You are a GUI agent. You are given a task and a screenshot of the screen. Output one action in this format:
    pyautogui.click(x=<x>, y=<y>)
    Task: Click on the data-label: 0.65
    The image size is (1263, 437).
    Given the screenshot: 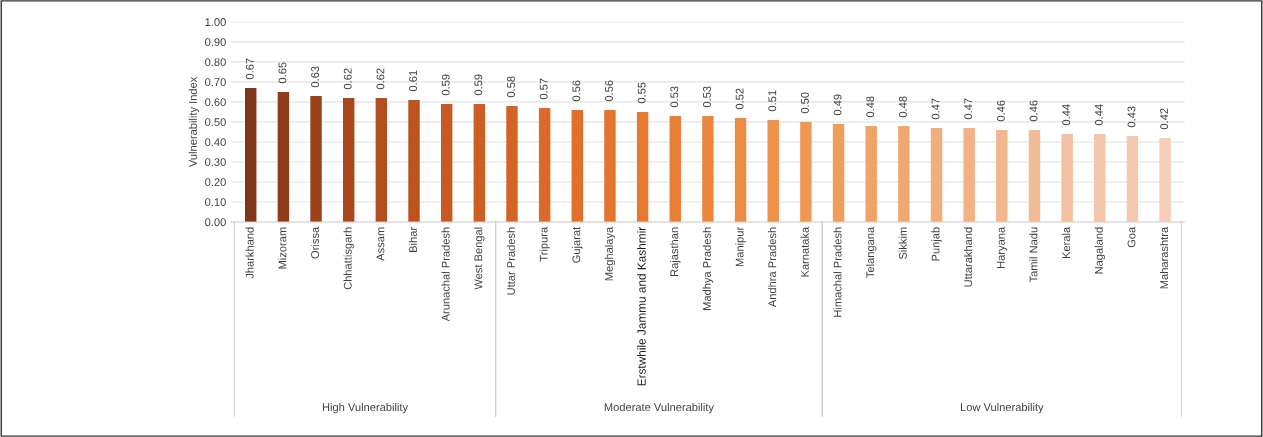 What is the action you would take?
    pyautogui.click(x=282, y=73)
    